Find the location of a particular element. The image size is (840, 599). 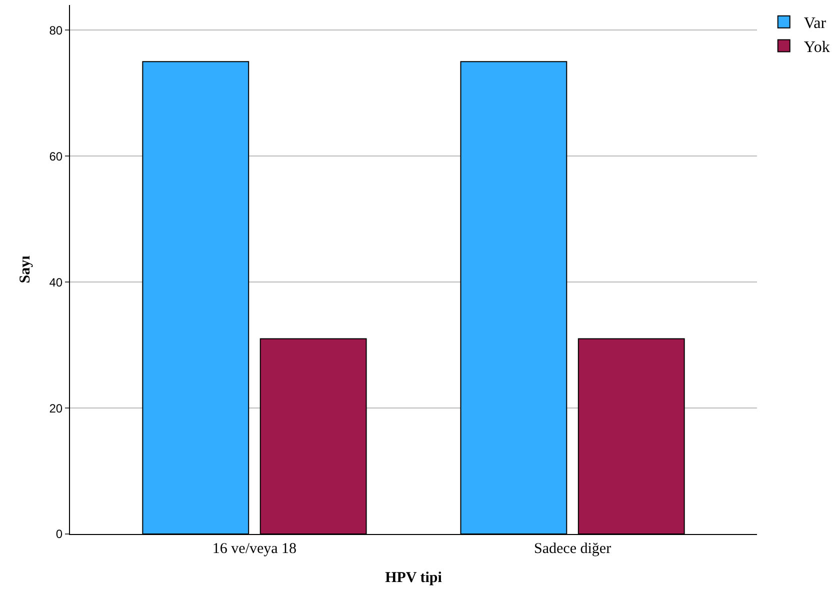

legend-label: Var is located at coordinates (815, 23).